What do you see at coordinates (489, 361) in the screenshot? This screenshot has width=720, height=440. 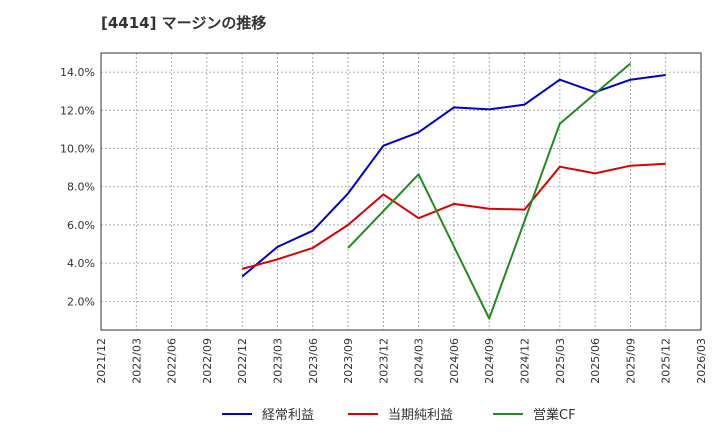 I see `x-tick-label: 2024/09` at bounding box center [489, 361].